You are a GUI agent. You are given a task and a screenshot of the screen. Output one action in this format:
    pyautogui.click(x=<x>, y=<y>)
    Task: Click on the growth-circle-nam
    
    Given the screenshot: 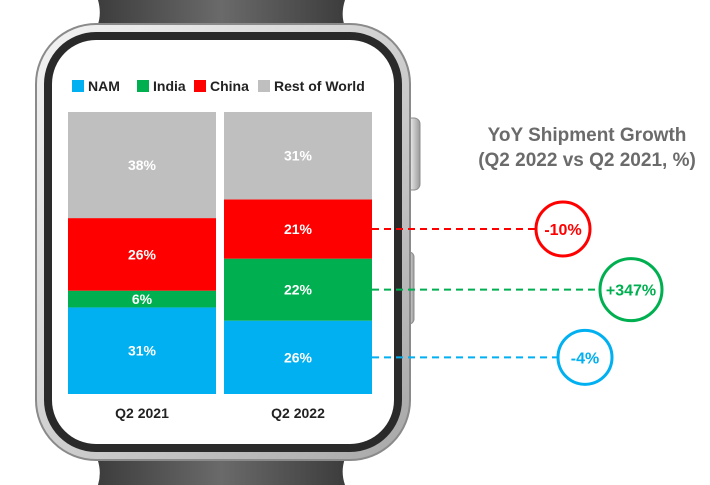 What is the action you would take?
    pyautogui.click(x=585, y=357)
    